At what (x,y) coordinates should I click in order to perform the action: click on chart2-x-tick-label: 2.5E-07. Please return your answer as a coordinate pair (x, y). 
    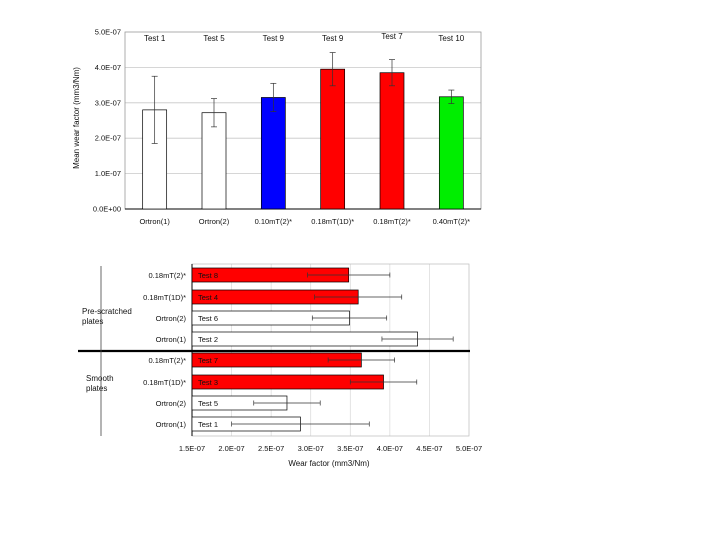
    Looking at the image, I should click on (271, 448).